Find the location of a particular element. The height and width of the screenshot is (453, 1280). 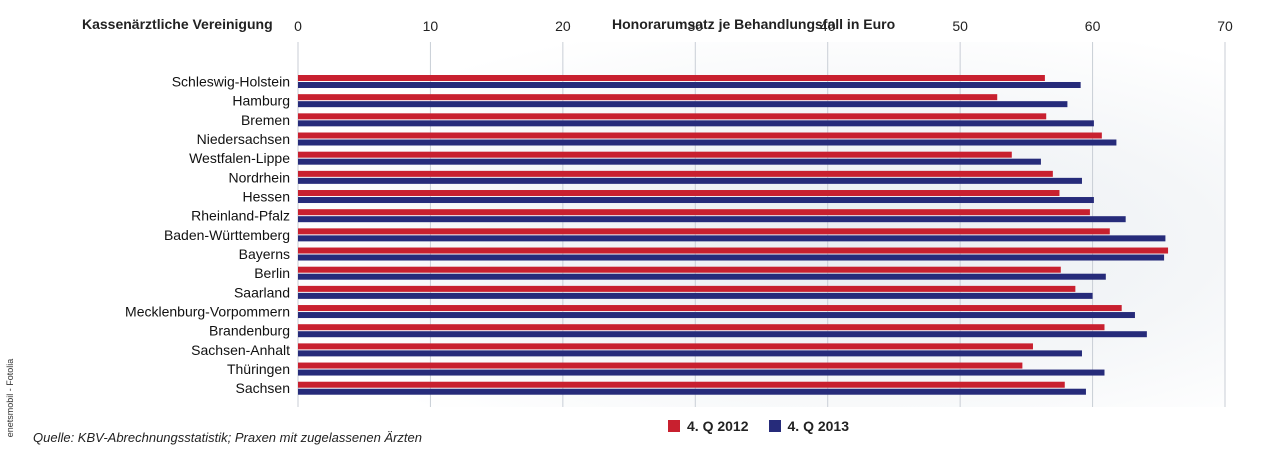

x-tick-label: 50 is located at coordinates (960, 26).